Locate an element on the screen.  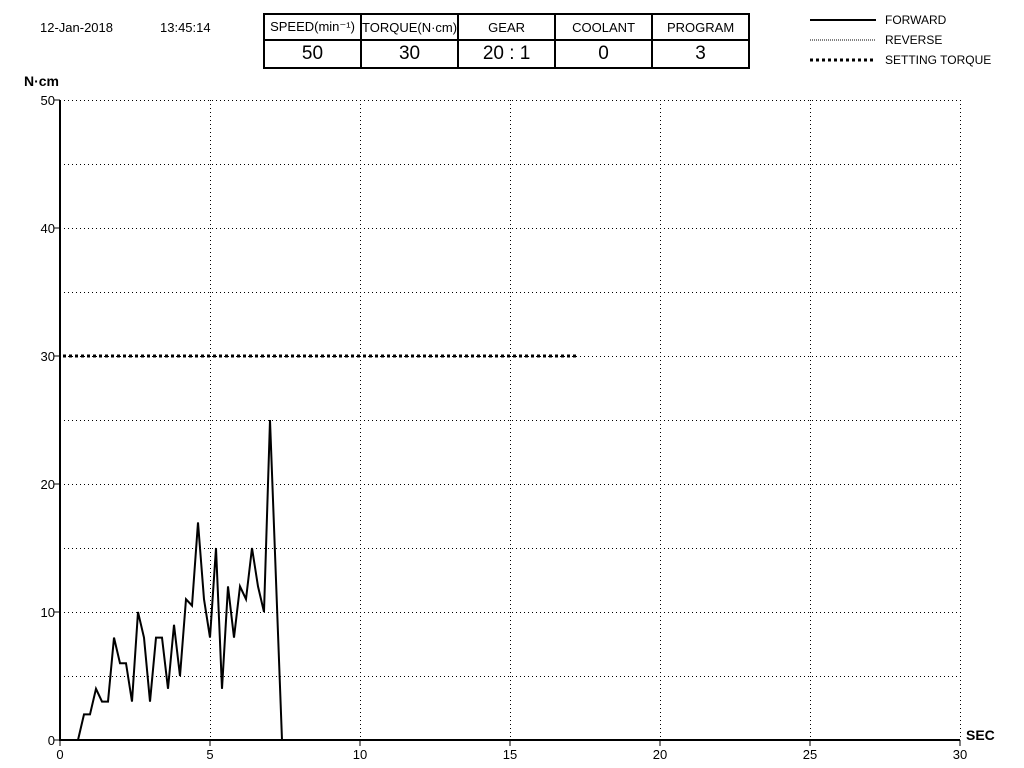
x-tick-label: 30 is located at coordinates (960, 754).